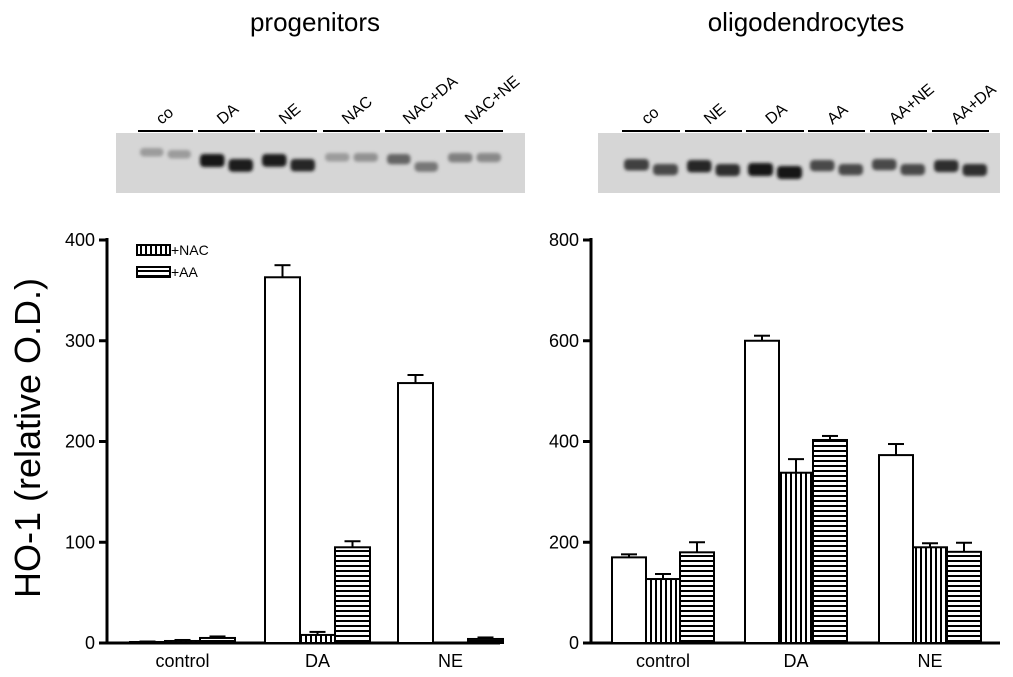 Image resolution: width=1013 pixels, height=677 pixels. What do you see at coordinates (320, 133) in the screenshot?
I see `western-blot-progenitors: co DA NE NAC NAC+DA NAC+NE` at bounding box center [320, 133].